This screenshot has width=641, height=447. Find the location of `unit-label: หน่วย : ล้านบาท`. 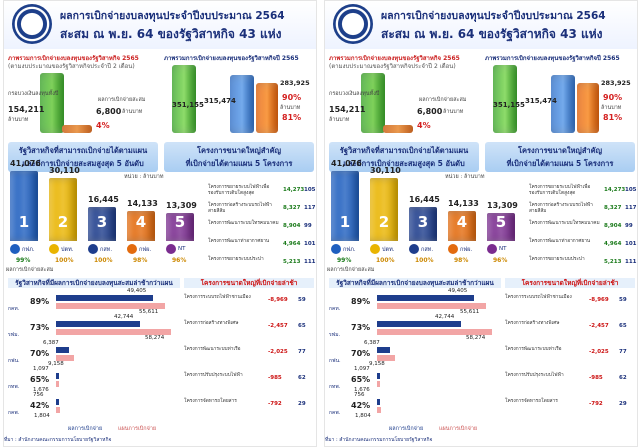

unit-label: หน่วย : ล้านบาท is located at coordinates (144, 177).